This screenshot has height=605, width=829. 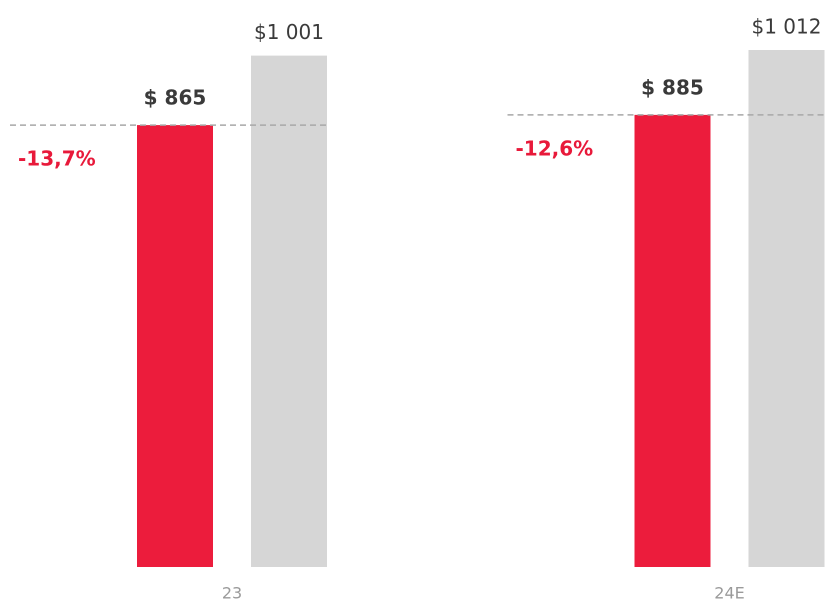 I want to click on annotation: -13,7%, so click(x=57, y=159).